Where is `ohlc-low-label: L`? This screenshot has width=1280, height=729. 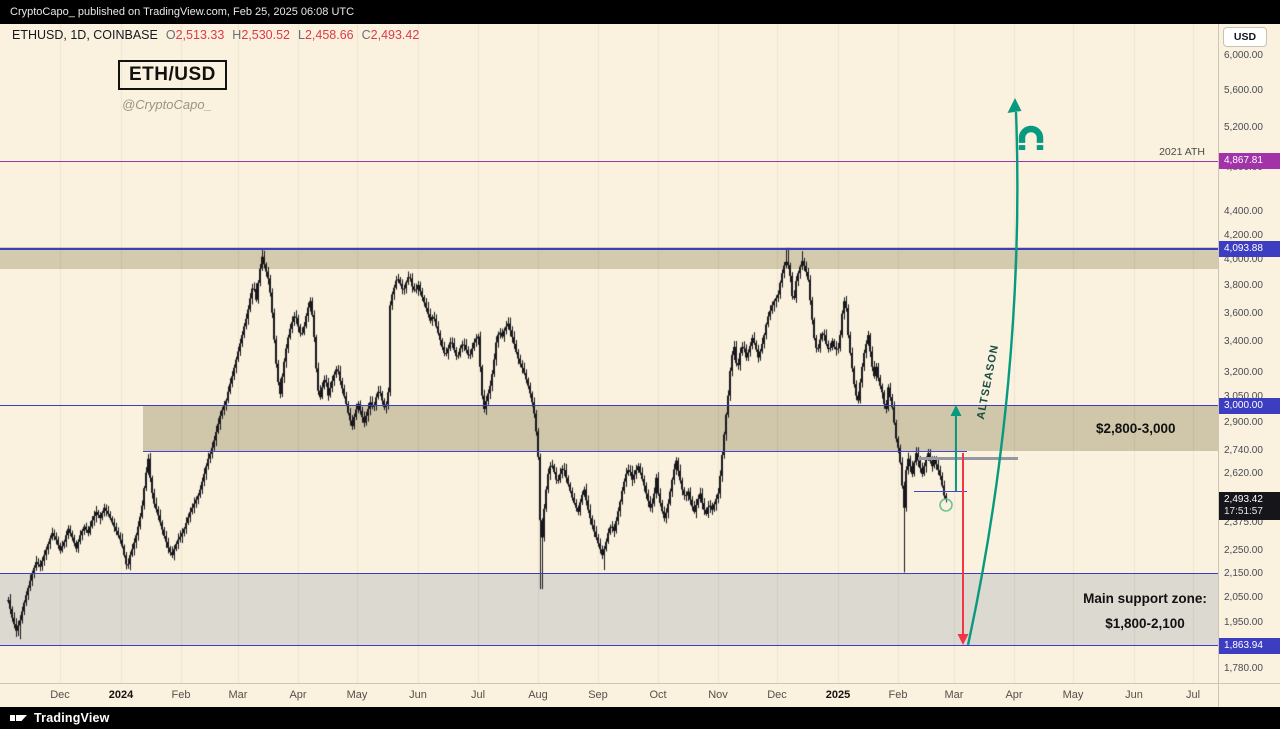
ohlc-low-label: L is located at coordinates (301, 35).